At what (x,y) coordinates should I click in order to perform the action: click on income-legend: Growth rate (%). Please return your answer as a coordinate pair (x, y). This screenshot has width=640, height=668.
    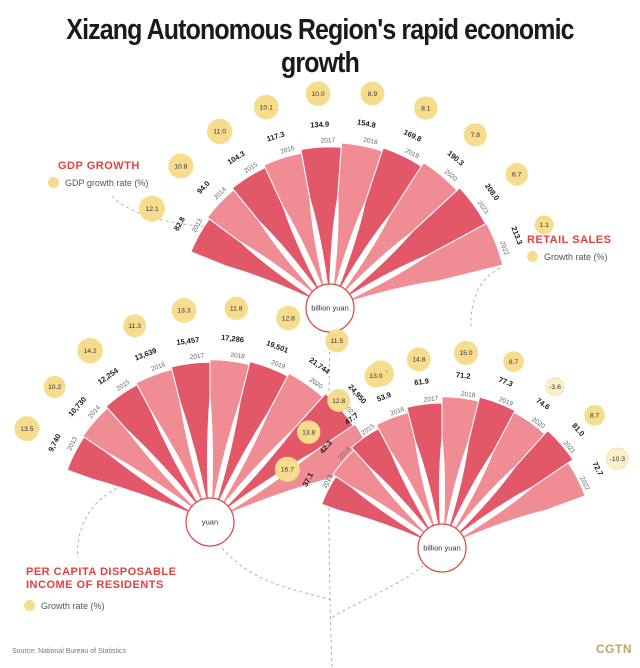
    Looking at the image, I should click on (64, 605).